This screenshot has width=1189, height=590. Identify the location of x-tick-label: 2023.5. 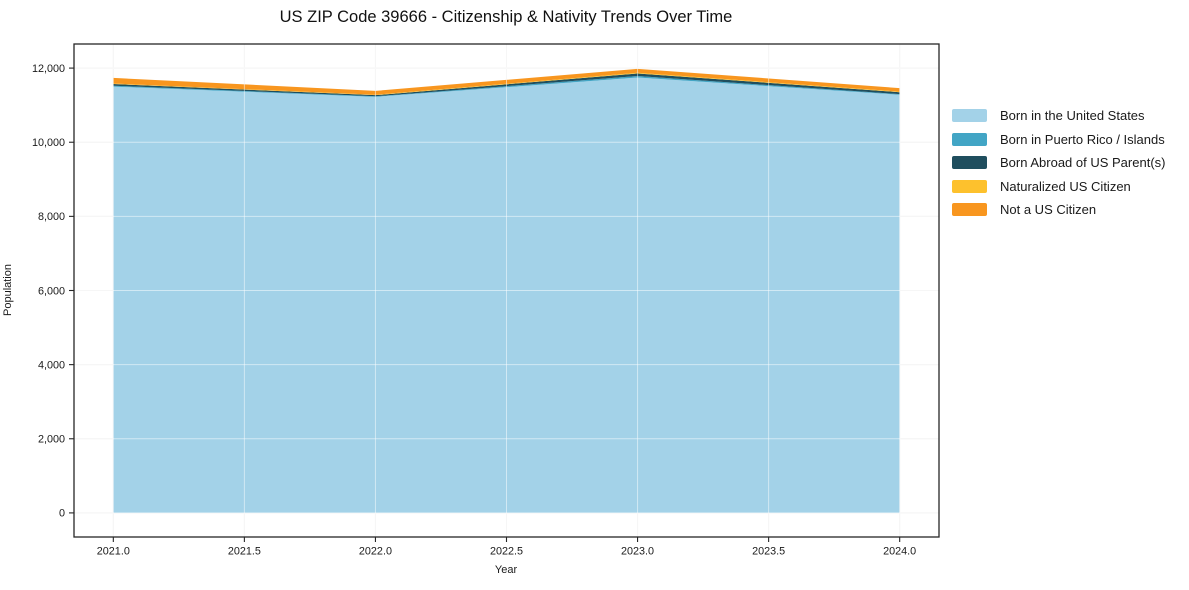
(768, 552).